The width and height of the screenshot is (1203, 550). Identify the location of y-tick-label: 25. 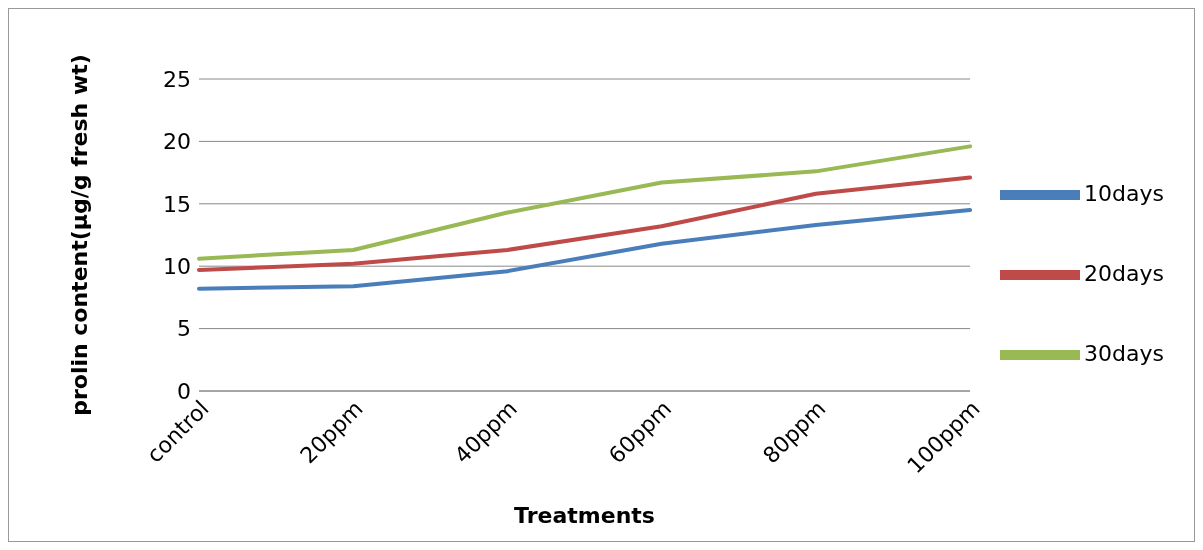
(177, 79).